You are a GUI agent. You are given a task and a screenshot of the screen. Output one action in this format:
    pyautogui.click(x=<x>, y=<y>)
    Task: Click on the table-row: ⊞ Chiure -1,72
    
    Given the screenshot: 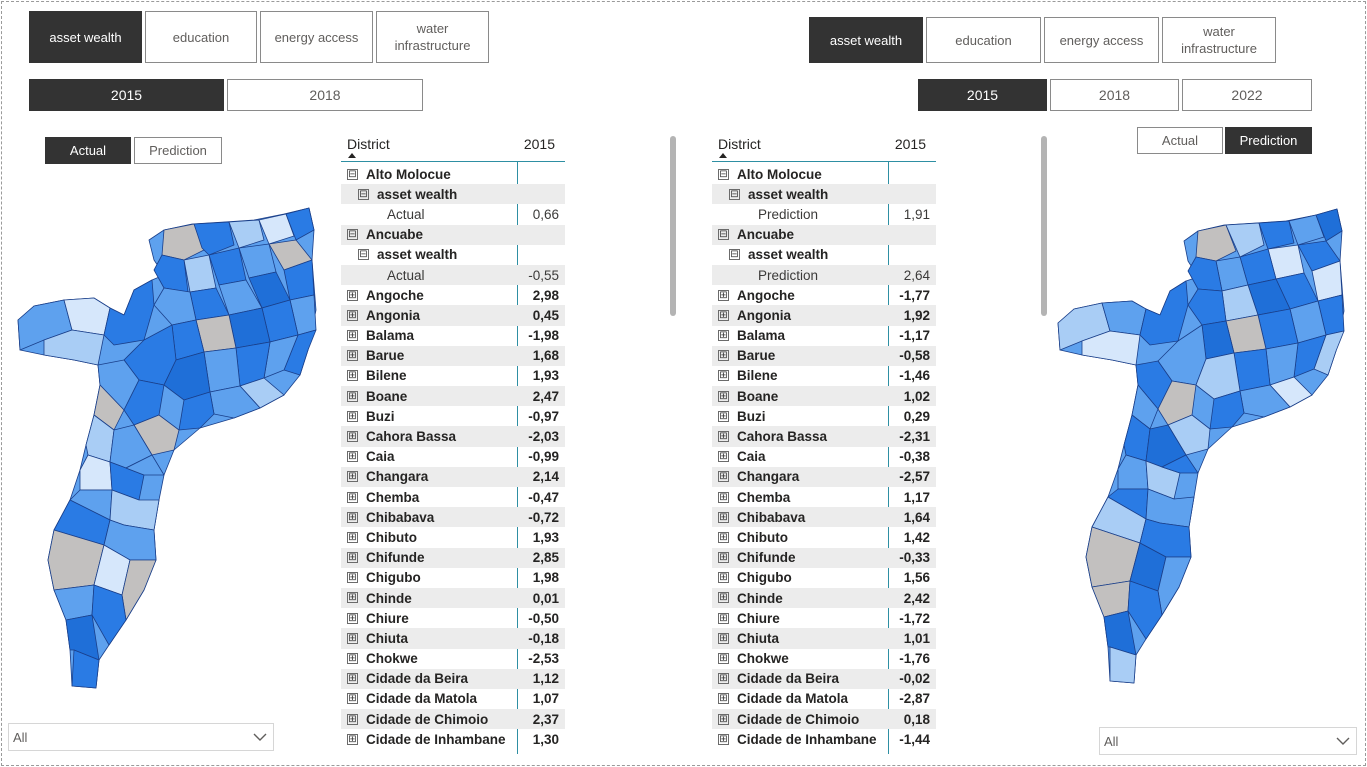 What is the action you would take?
    pyautogui.click(x=824, y=618)
    